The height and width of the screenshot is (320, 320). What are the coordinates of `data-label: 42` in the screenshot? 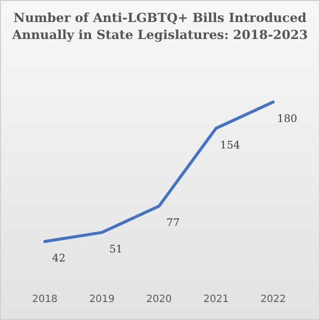 It's located at (59, 258).